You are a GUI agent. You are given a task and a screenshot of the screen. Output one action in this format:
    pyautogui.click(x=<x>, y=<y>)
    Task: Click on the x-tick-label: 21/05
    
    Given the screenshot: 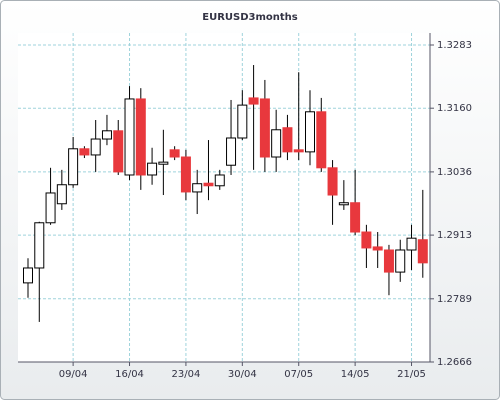 What is the action you would take?
    pyautogui.click(x=411, y=374)
    